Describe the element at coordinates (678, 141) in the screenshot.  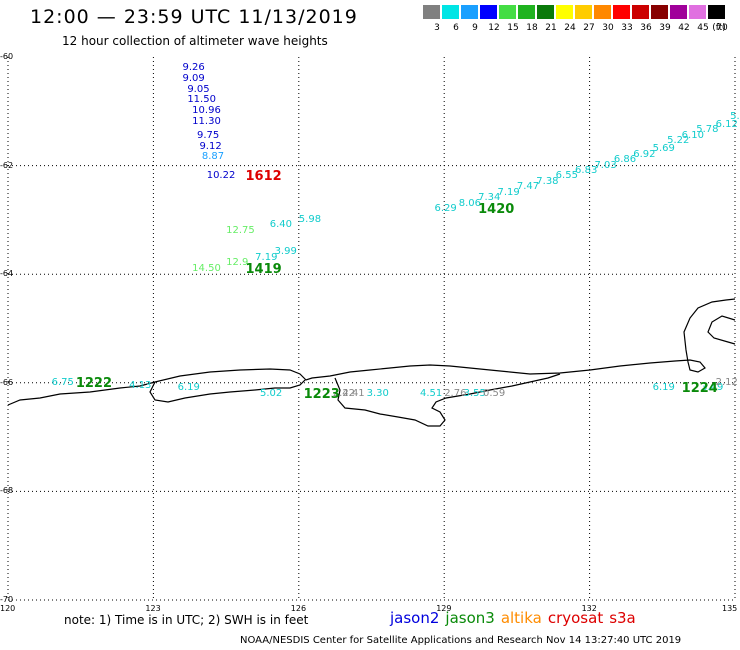
I see `wave-height-value: 5.22` at that location.